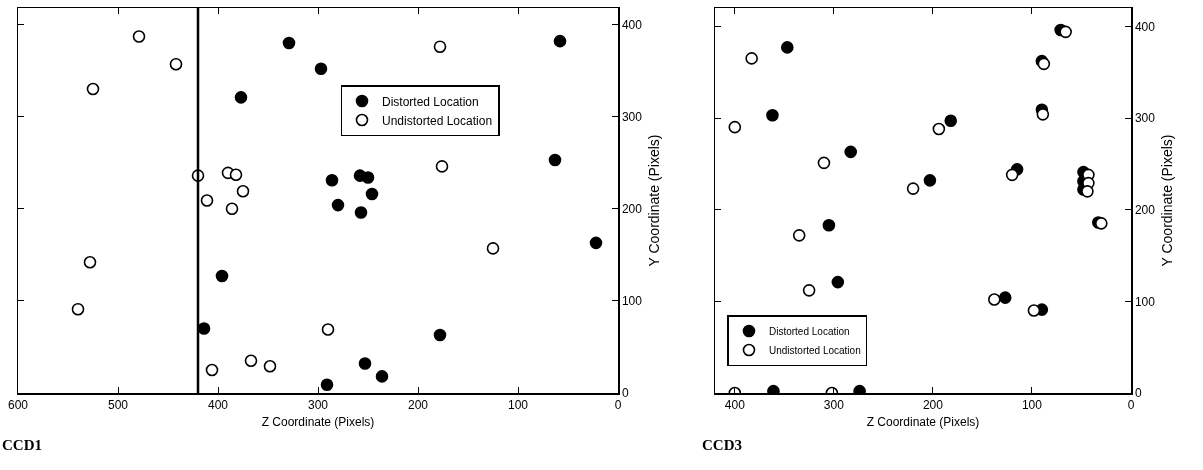 The width and height of the screenshot is (1203, 470). What do you see at coordinates (18, 404) in the screenshot?
I see `x-tick-label: 600` at bounding box center [18, 404].